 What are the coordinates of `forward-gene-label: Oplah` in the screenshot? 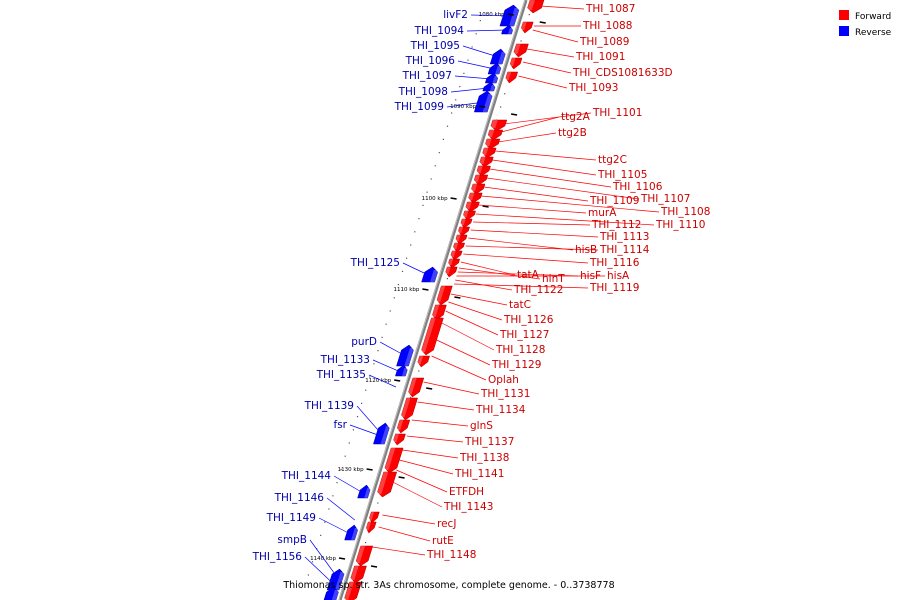 It's located at (503, 380).